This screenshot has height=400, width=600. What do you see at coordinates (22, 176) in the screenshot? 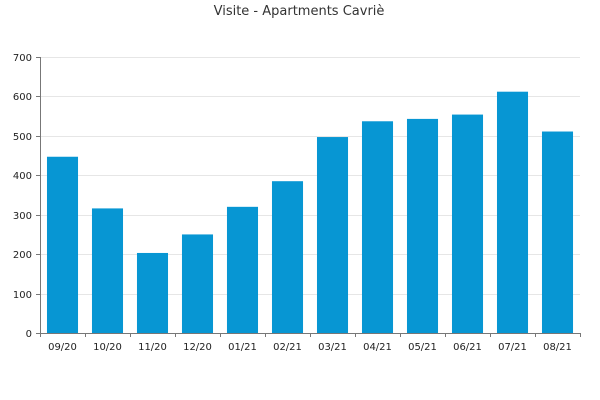
I see `y-tick-label: 400` at bounding box center [22, 176].